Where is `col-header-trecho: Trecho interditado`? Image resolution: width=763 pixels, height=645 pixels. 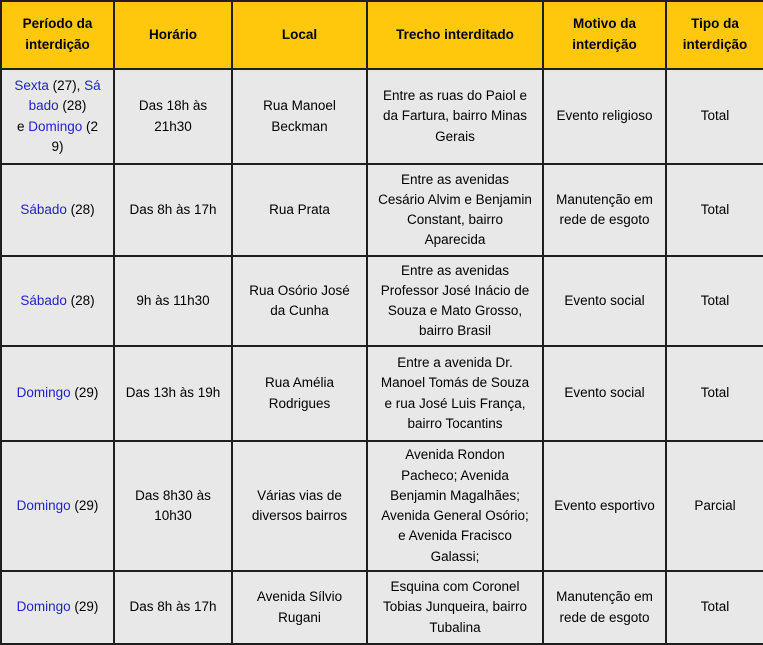
col-header-trecho: Trecho interditado is located at coordinates (455, 35).